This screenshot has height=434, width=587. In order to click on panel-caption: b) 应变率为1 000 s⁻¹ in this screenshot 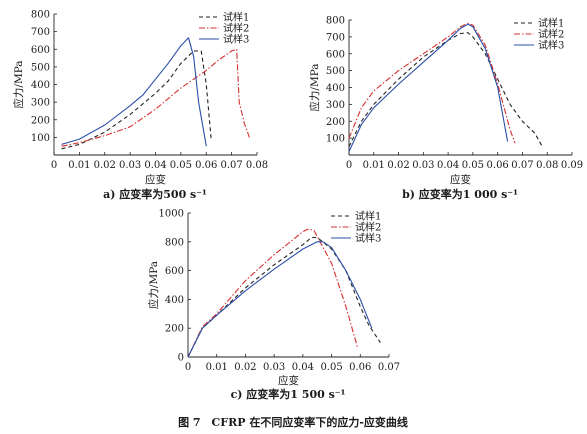, I will do `click(460, 194)`.